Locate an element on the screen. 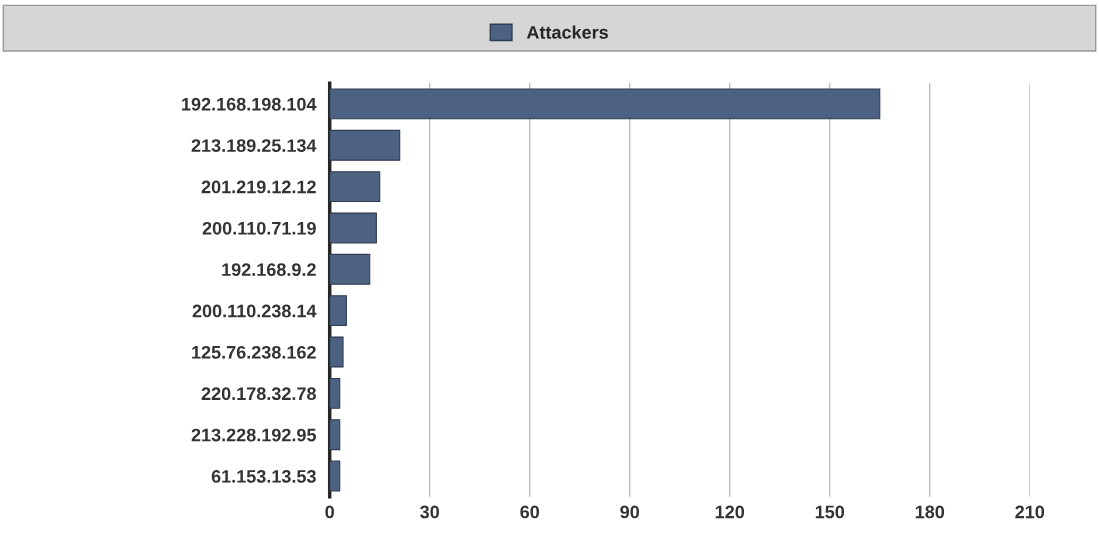 The width and height of the screenshot is (1099, 537). y-tick-label: 192.168.9.2 is located at coordinates (269, 270).